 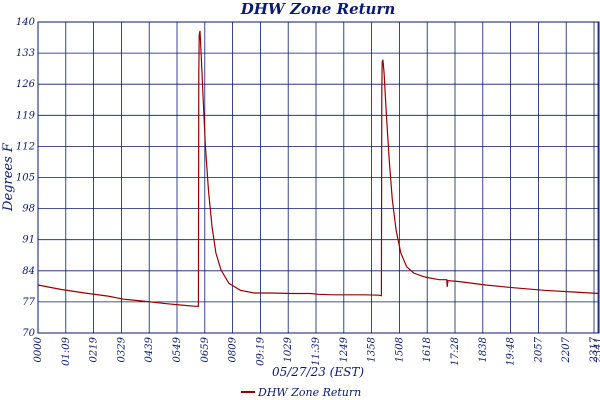 I want to click on y-tick-label: 98, so click(x=28, y=209).